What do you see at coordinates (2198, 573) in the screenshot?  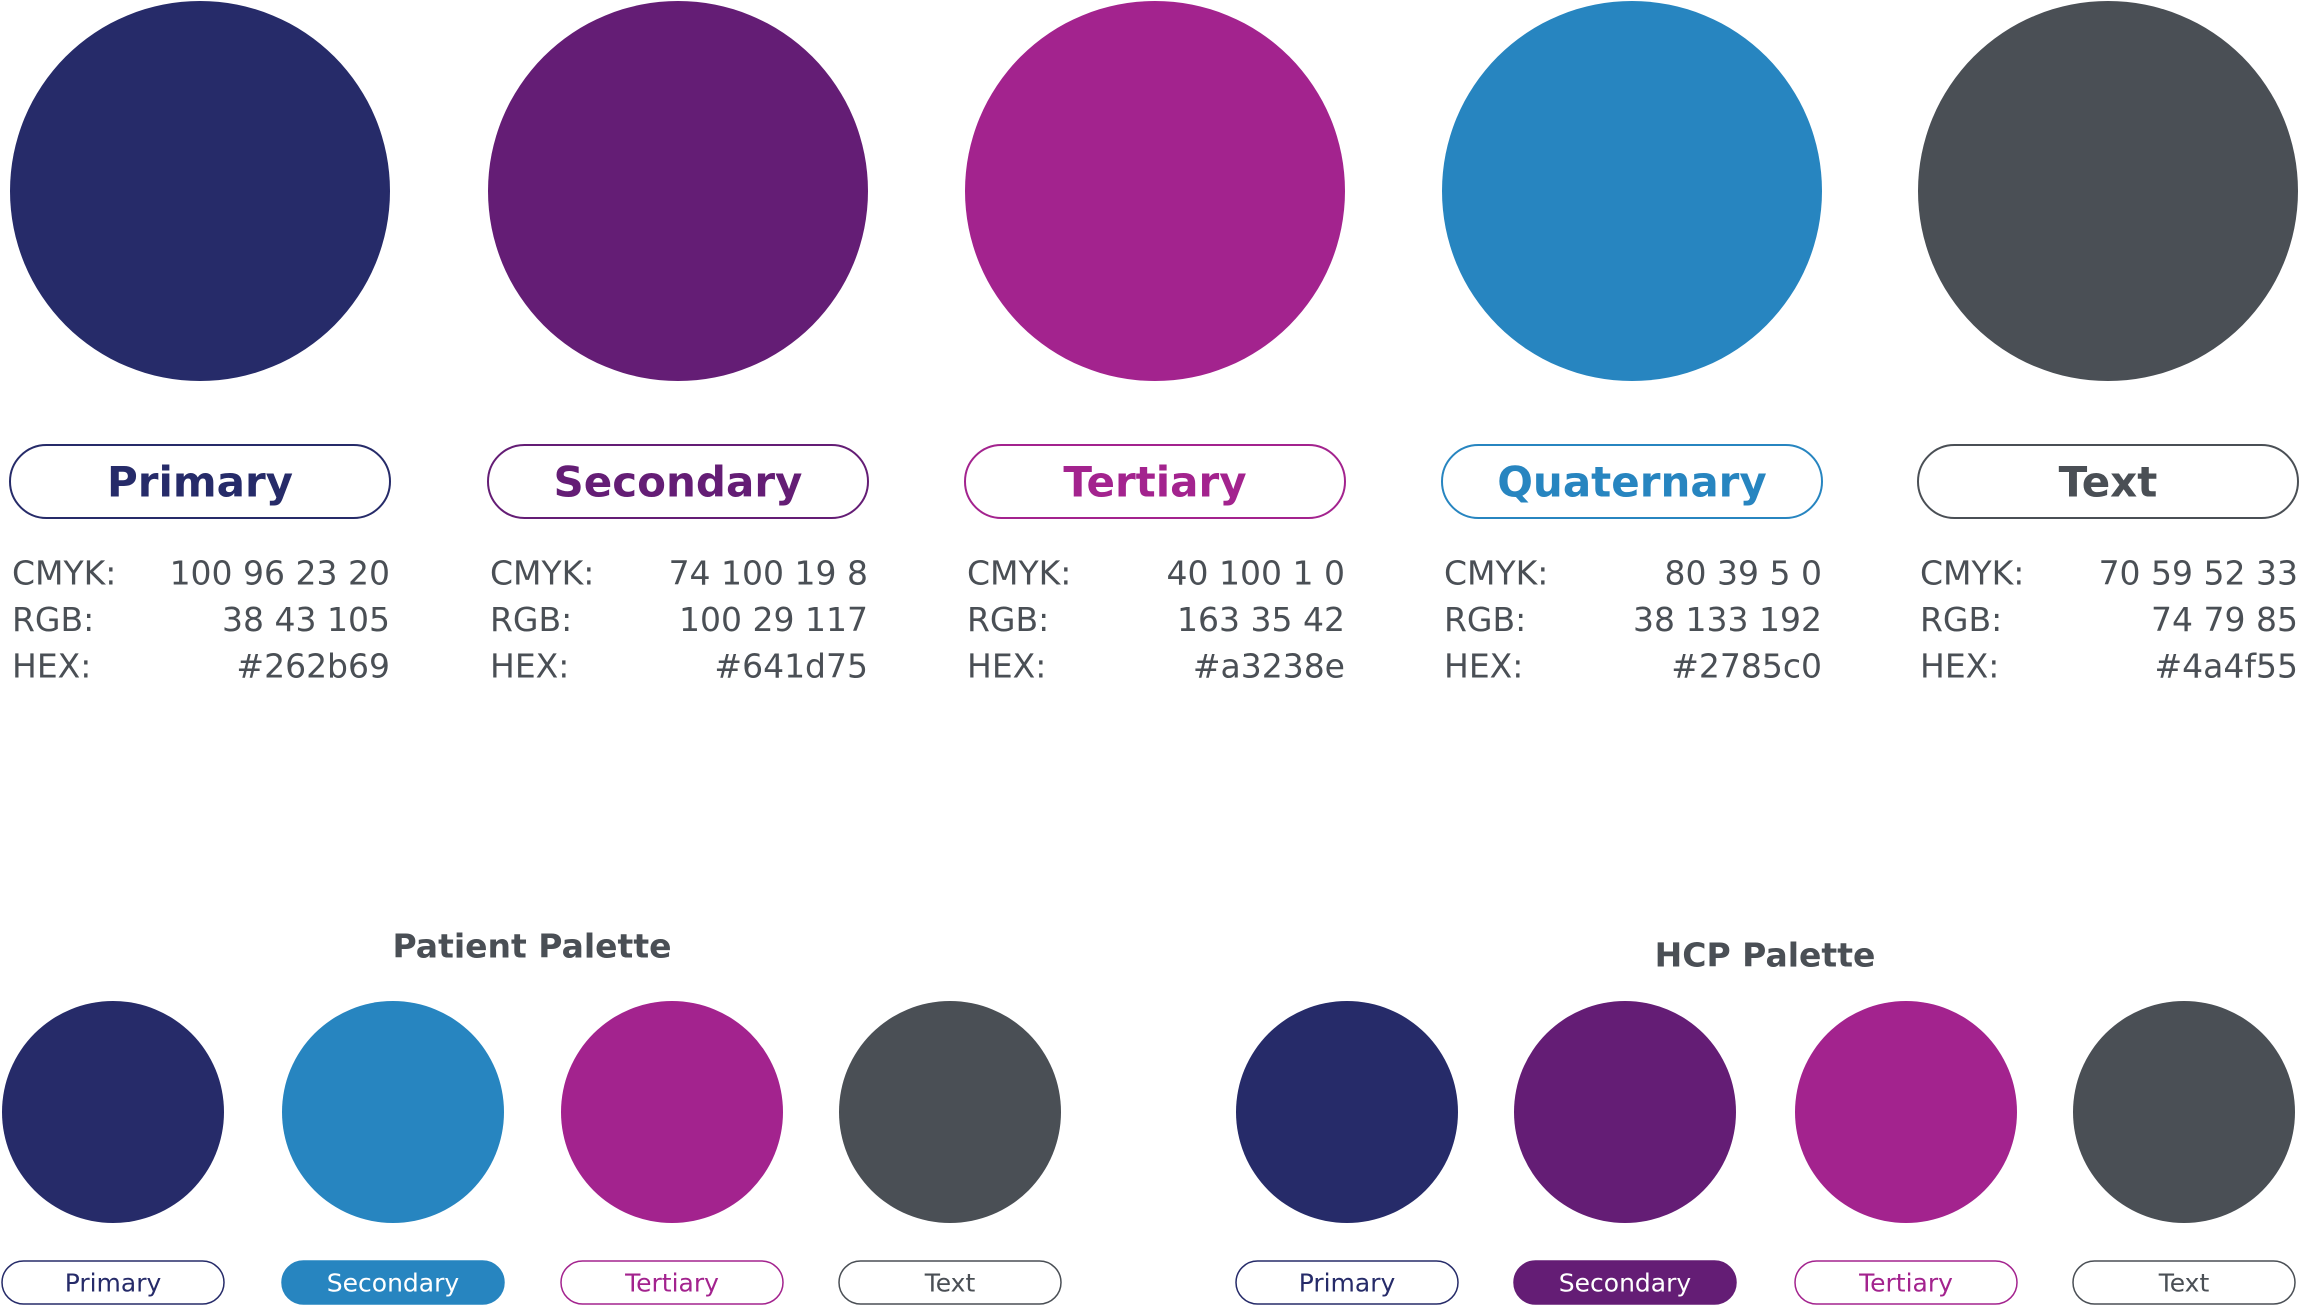 I see `field-value: 70 59 52 33` at bounding box center [2198, 573].